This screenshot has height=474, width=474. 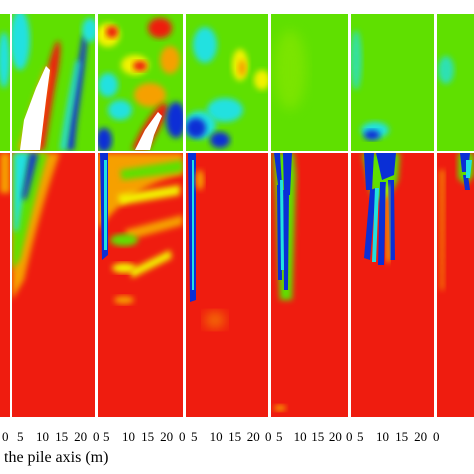 What do you see at coordinates (140, 82) in the screenshot?
I see `panel-2-top` at bounding box center [140, 82].